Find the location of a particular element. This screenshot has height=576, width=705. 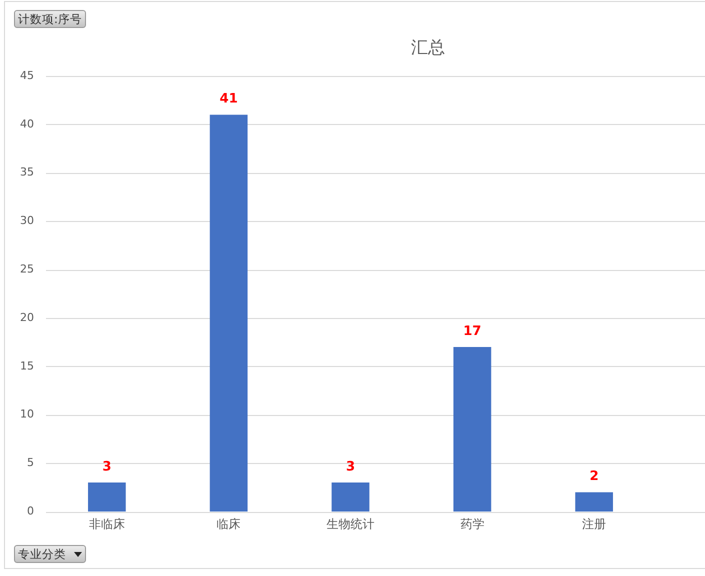

y-tick-label: 10 is located at coordinates (27, 414).